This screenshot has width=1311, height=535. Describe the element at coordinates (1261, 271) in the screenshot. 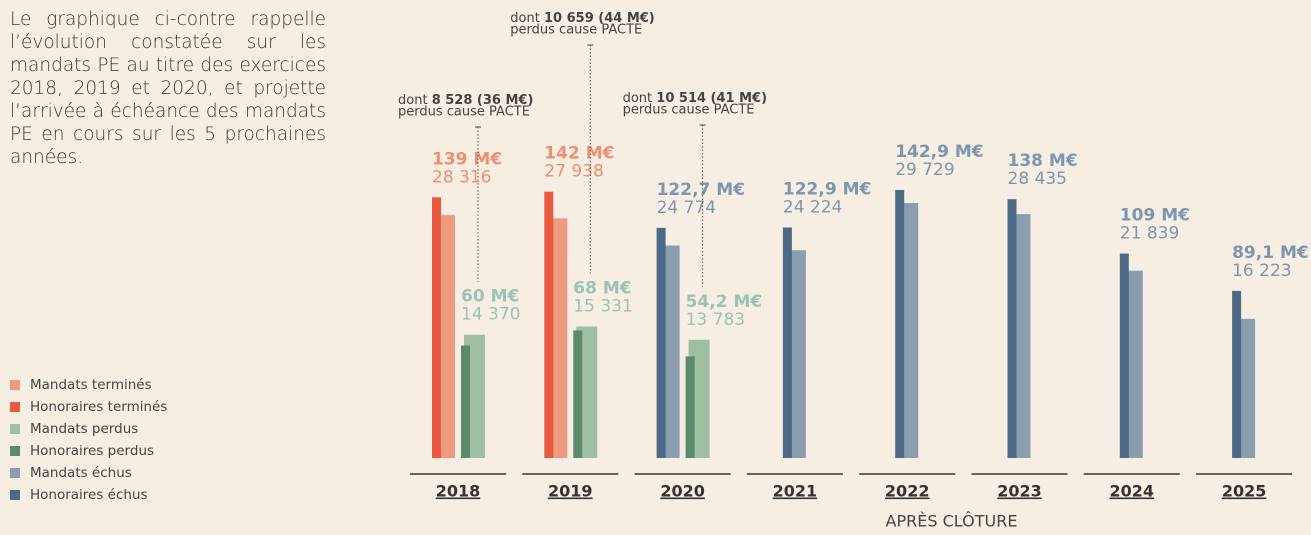

I see `value-label-count: 16 223` at that location.